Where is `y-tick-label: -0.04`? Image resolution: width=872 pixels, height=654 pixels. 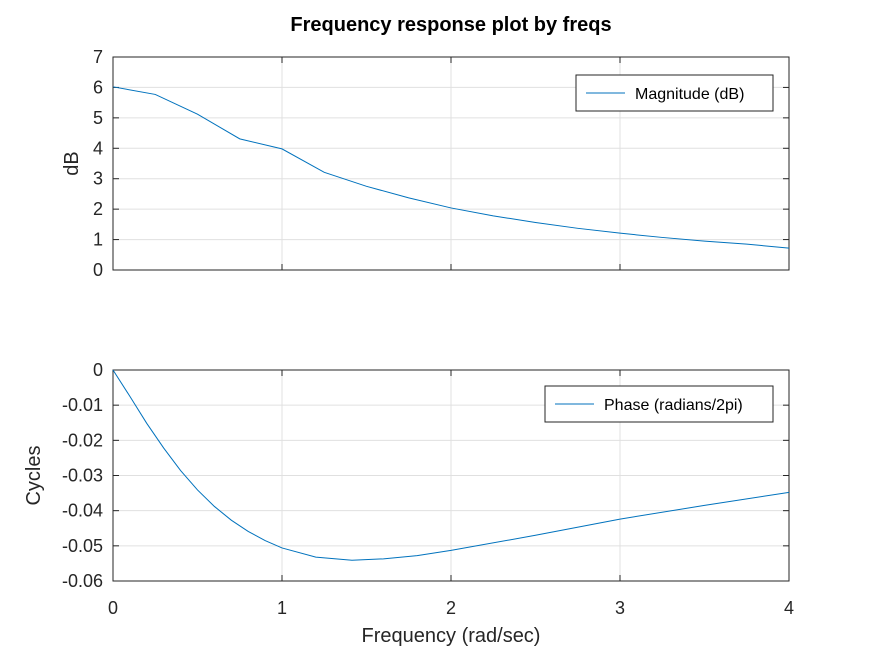 y-tick-label: -0.04 is located at coordinates (82, 511).